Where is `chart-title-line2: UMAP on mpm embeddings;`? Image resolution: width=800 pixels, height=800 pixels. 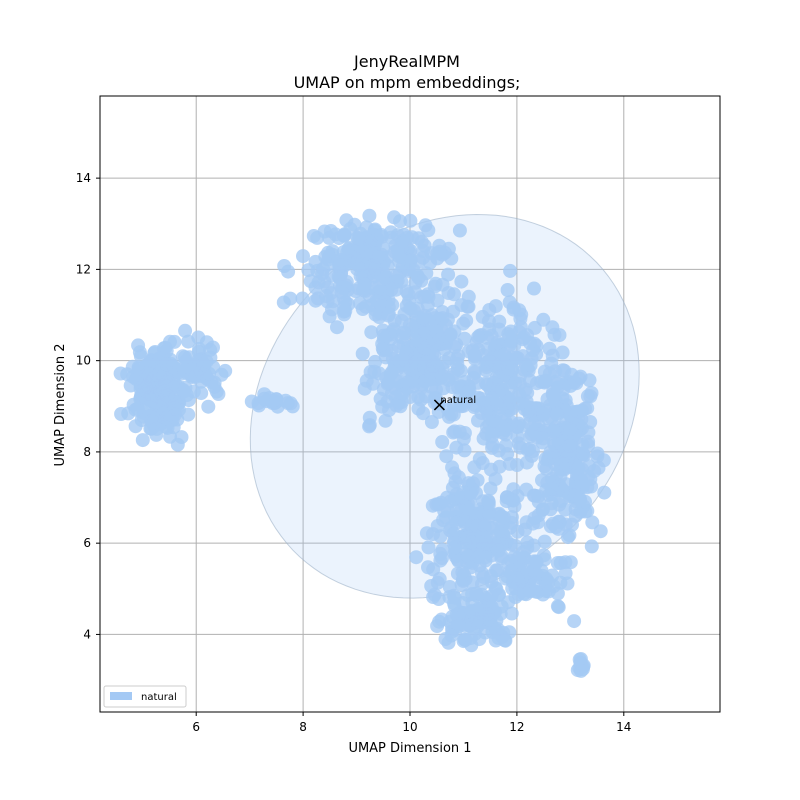 chart-title-line2: UMAP on mpm embeddings; is located at coordinates (407, 82).